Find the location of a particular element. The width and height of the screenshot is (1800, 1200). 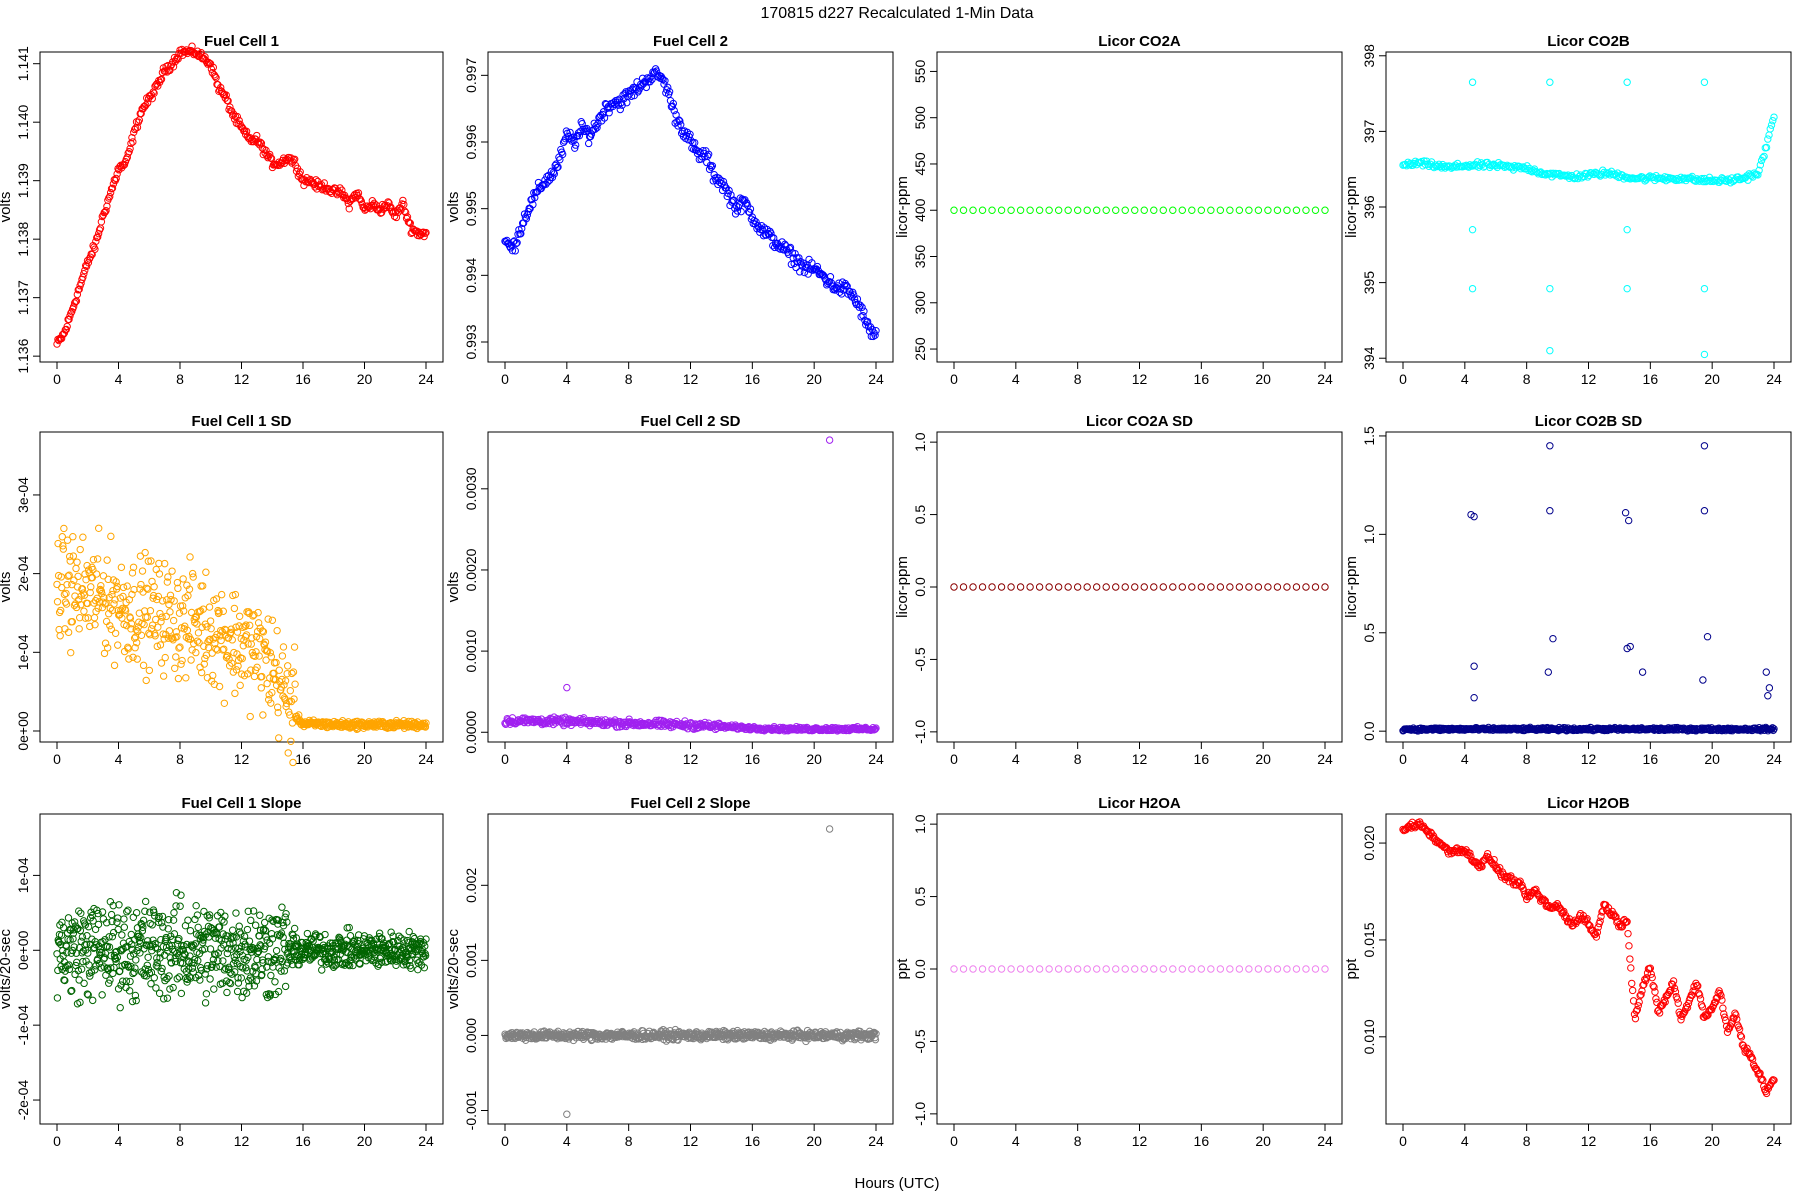

y-tick-label: 0.001 is located at coordinates (471, 960).